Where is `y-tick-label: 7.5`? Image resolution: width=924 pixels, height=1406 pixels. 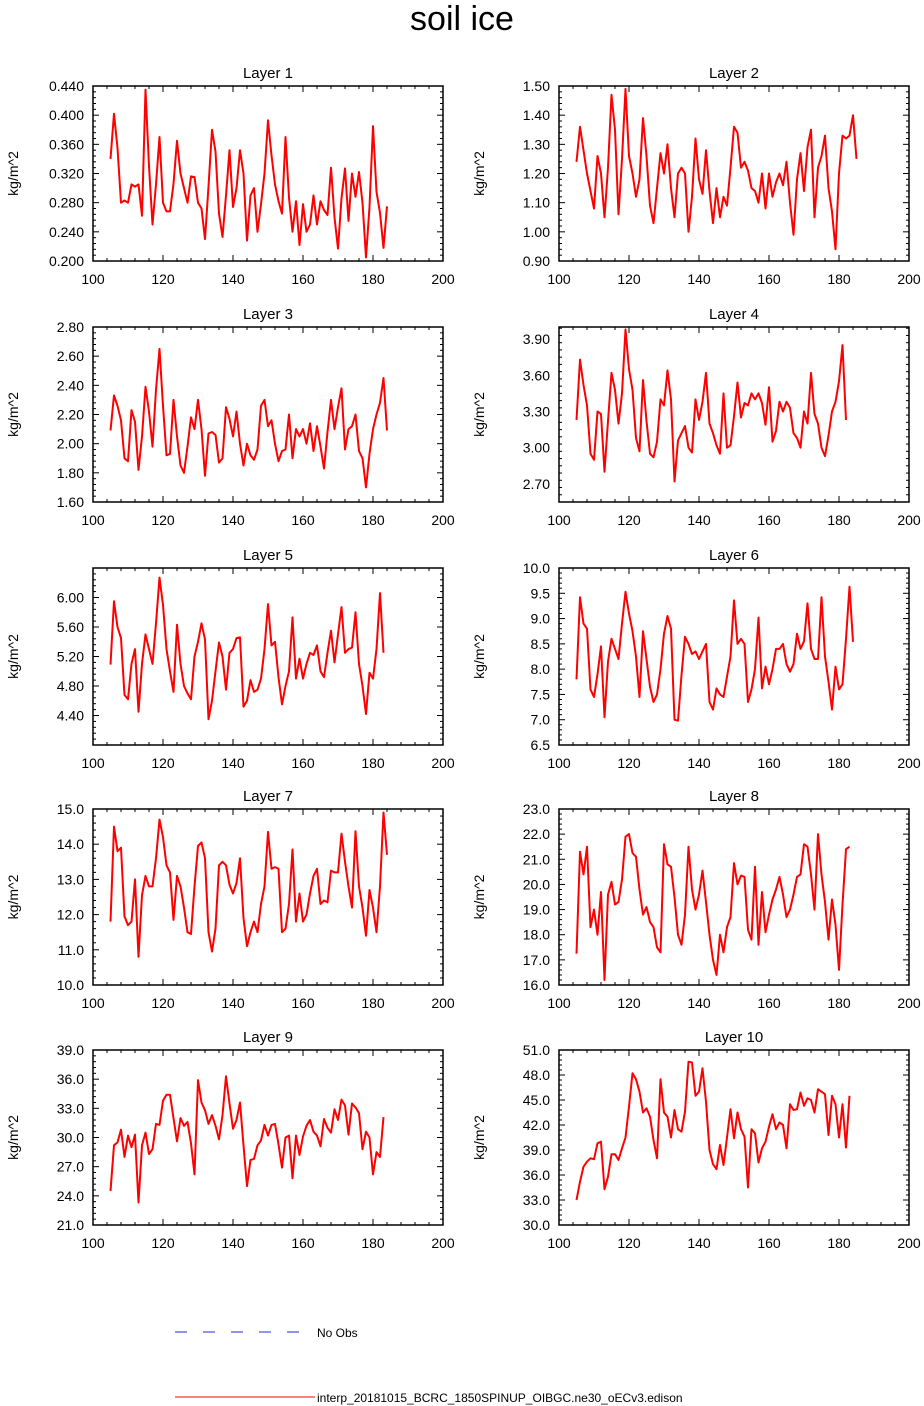
y-tick-label: 7.5 is located at coordinates (541, 694).